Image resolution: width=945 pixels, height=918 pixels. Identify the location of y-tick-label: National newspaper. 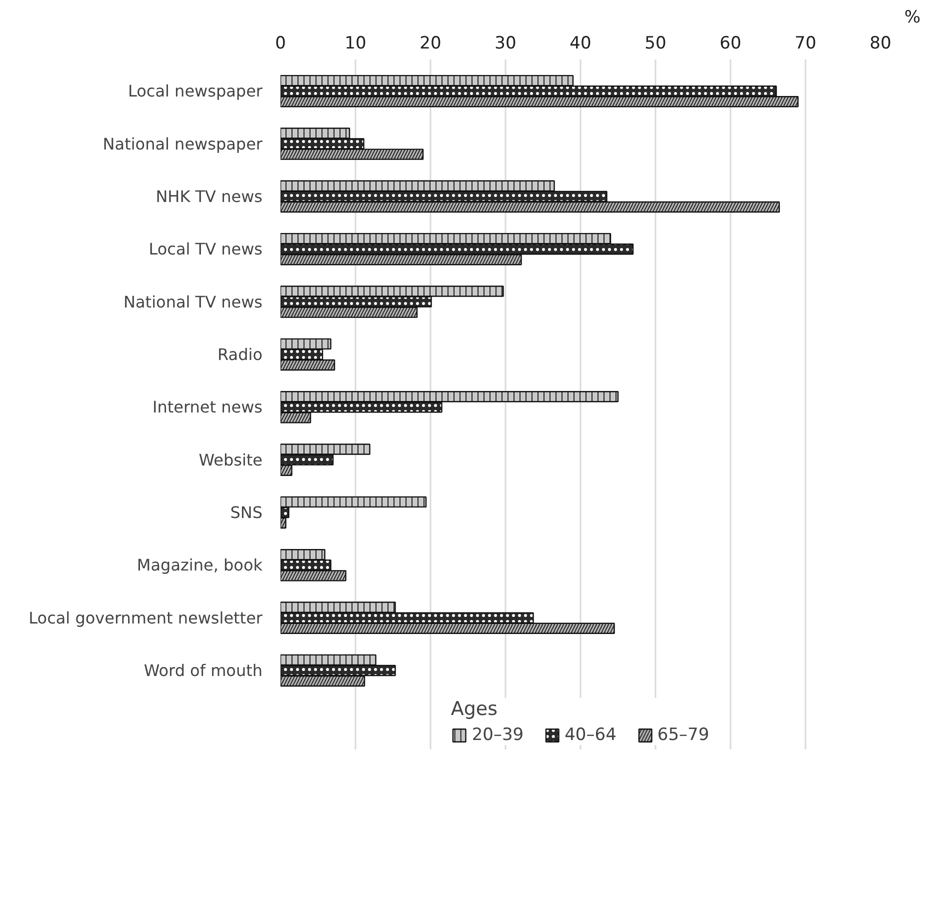
(182, 144).